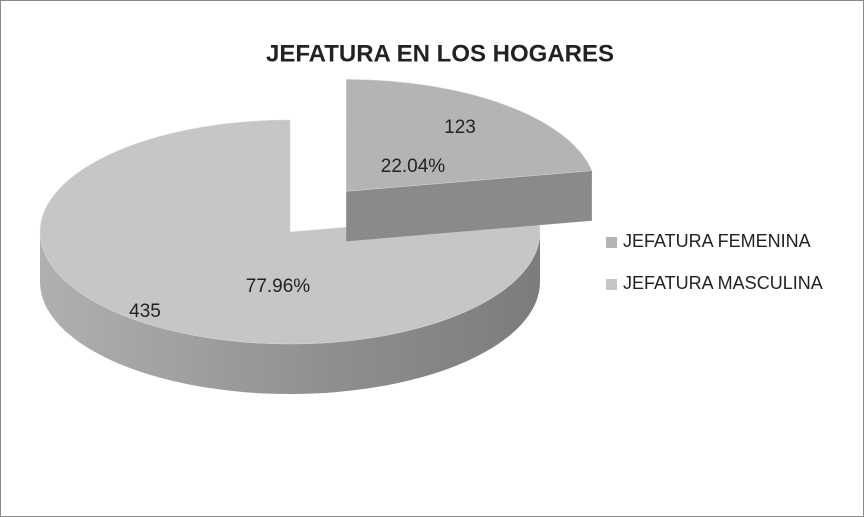 The width and height of the screenshot is (864, 517). Describe the element at coordinates (723, 283) in the screenshot. I see `legend-label: JEFATURA MASCULINA` at that location.